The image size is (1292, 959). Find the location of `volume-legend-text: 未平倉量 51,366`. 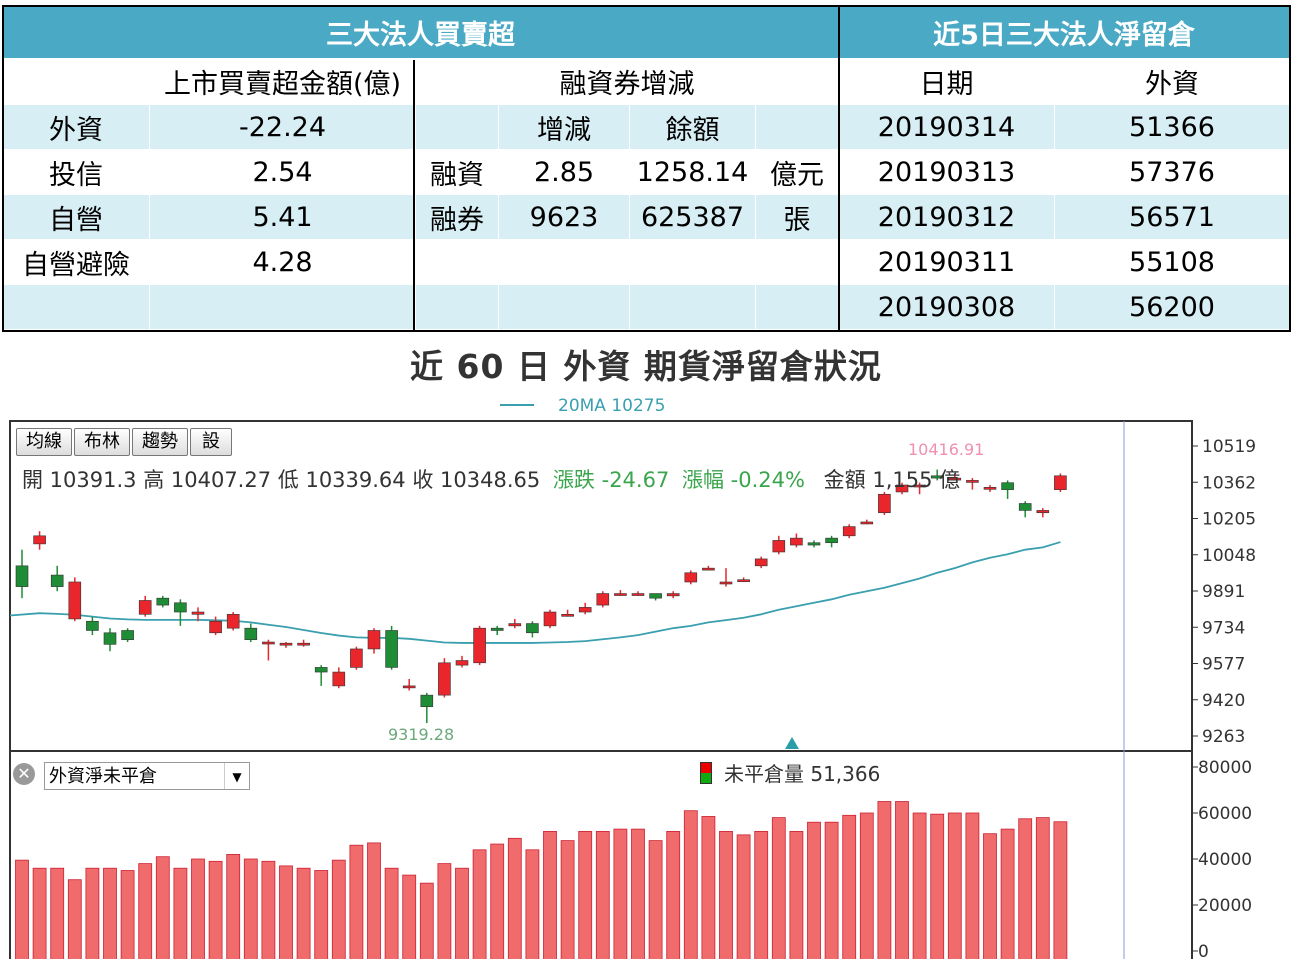

volume-legend-text: 未平倉量 51,366 is located at coordinates (802, 774).